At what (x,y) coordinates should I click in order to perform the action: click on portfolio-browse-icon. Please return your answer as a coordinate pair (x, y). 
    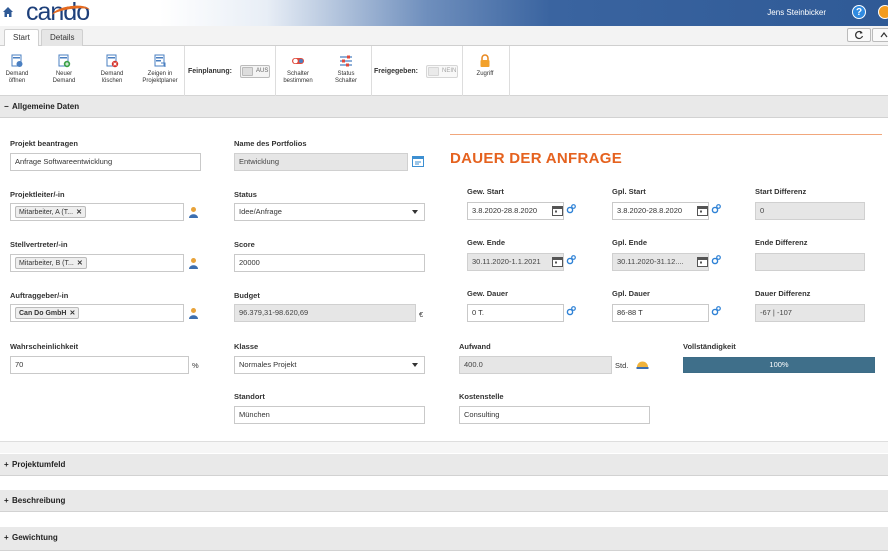
    Looking at the image, I should click on (418, 161).